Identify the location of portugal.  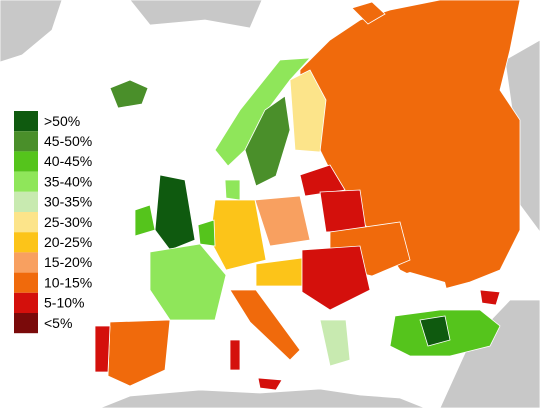
(102, 349).